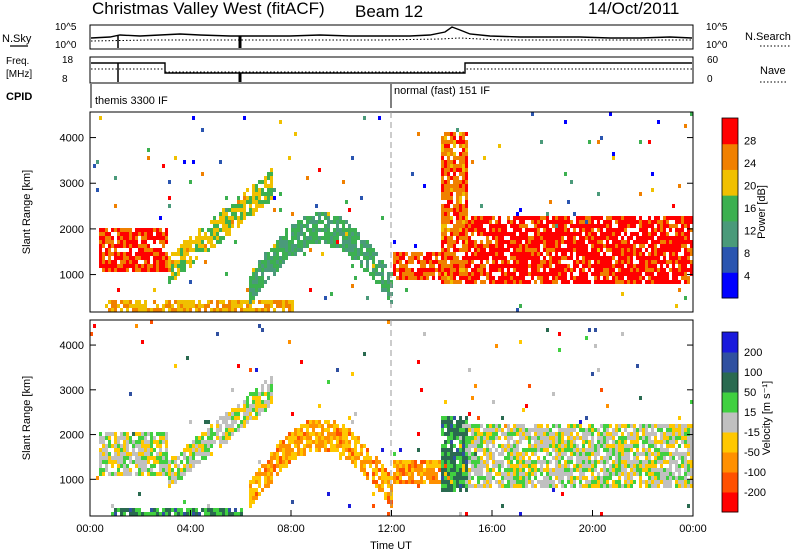 The image size is (800, 554). I want to click on colorbar-tick-label: 12, so click(750, 232).